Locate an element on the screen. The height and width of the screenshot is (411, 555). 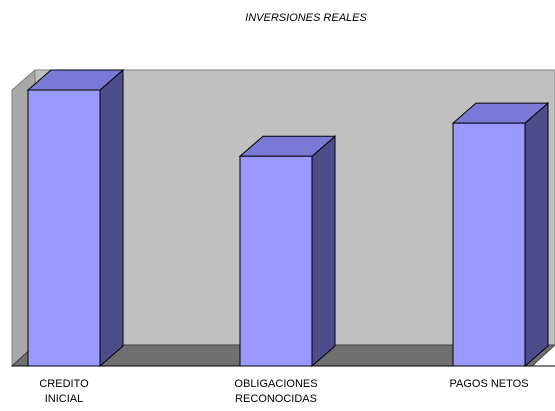
chart-title: INVERSIONES REALES is located at coordinates (306, 18).